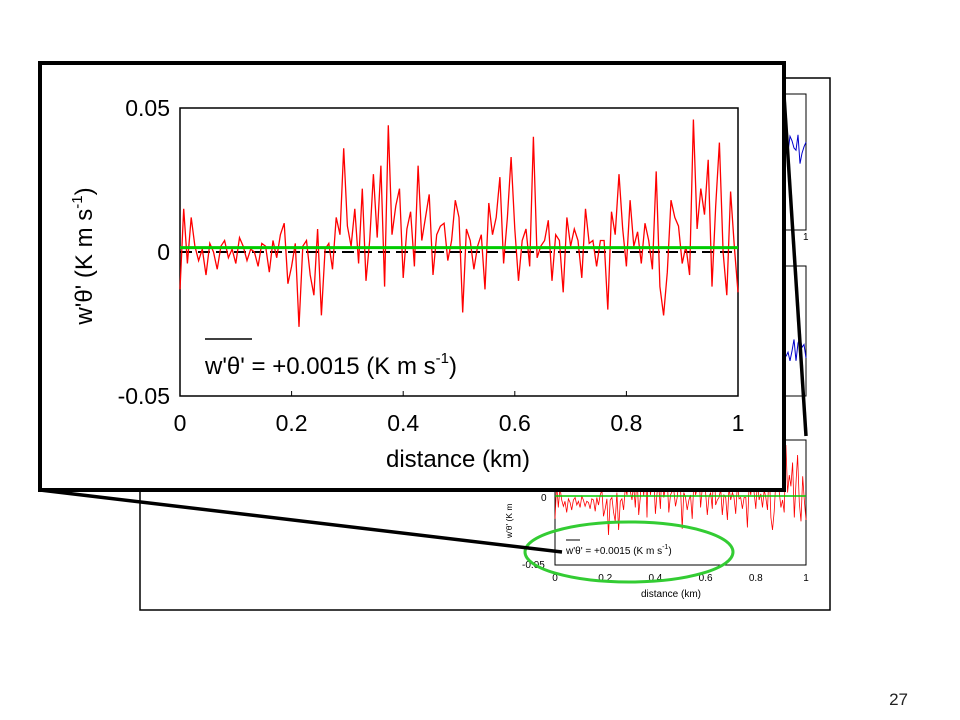  I want to click on x-tick-label: 0.8, so click(626, 423).